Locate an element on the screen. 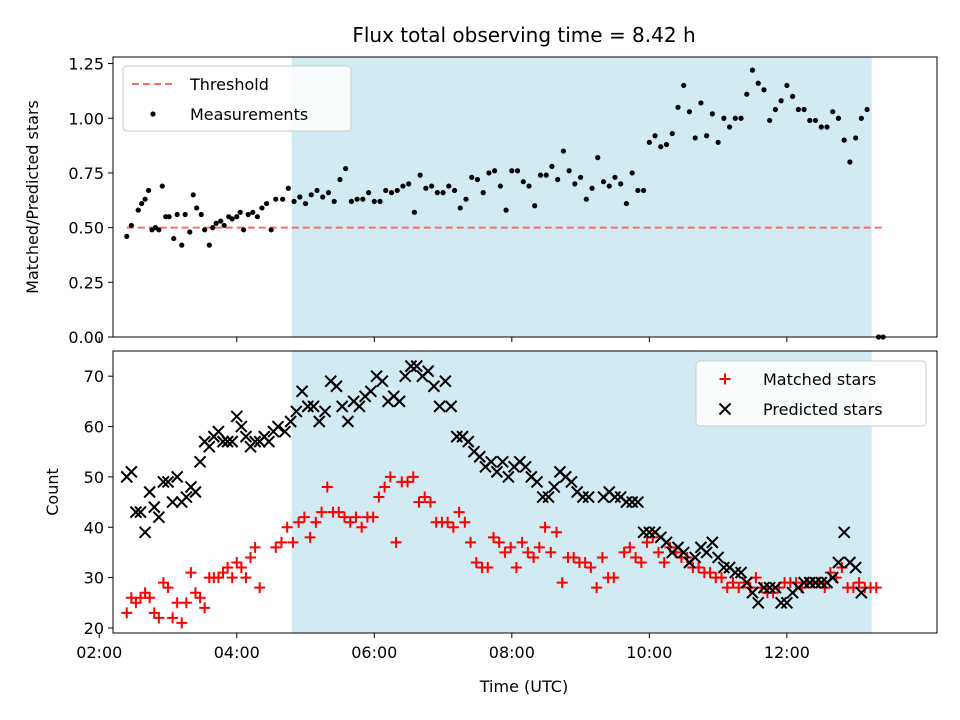 This screenshot has width=960, height=720. legend-matched-label: Matched stars is located at coordinates (819, 379).